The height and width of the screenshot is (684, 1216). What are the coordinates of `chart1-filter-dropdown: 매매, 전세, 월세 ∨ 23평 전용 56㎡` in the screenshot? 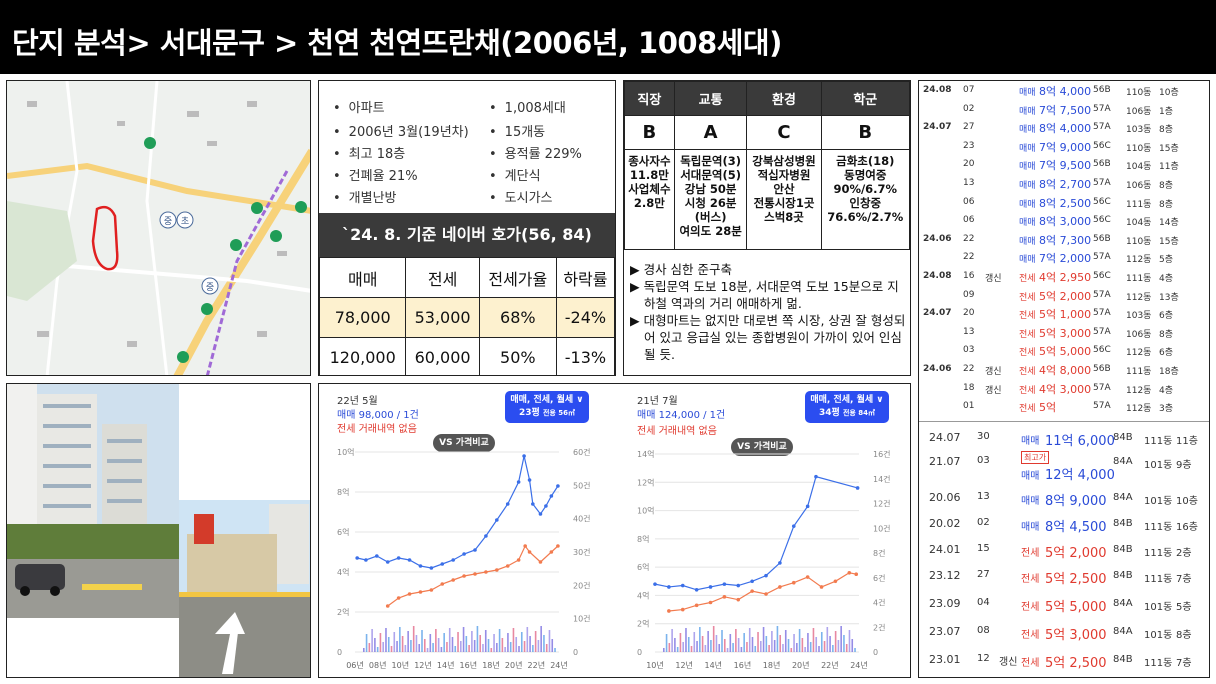 It's located at (547, 407).